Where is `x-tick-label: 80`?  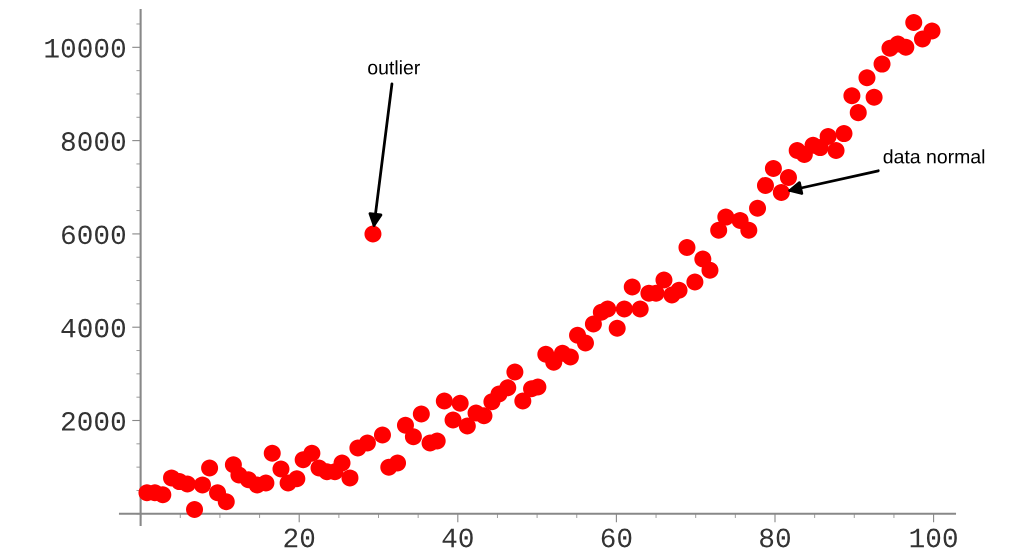
x-tick-label: 80 is located at coordinates (775, 538).